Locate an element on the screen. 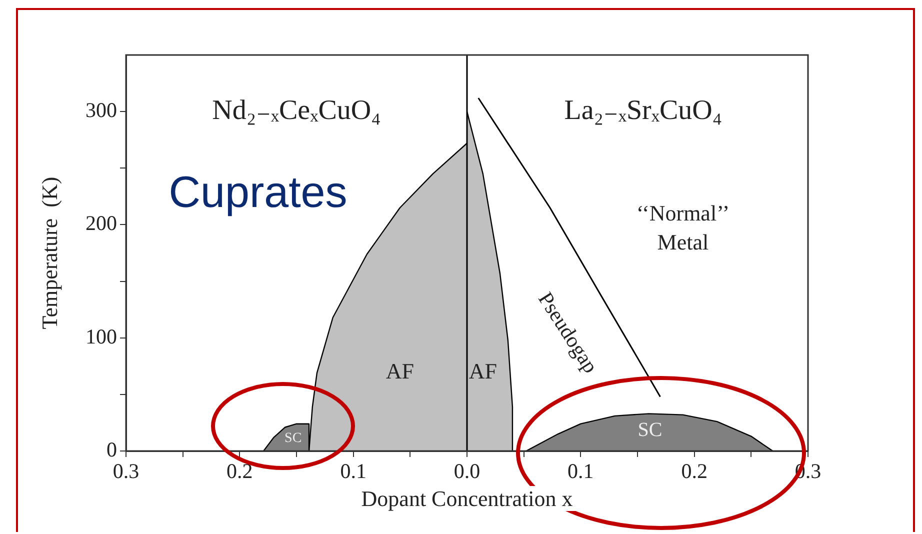 This screenshot has width=922, height=534. y-tick-label: 100 is located at coordinates (101, 336).